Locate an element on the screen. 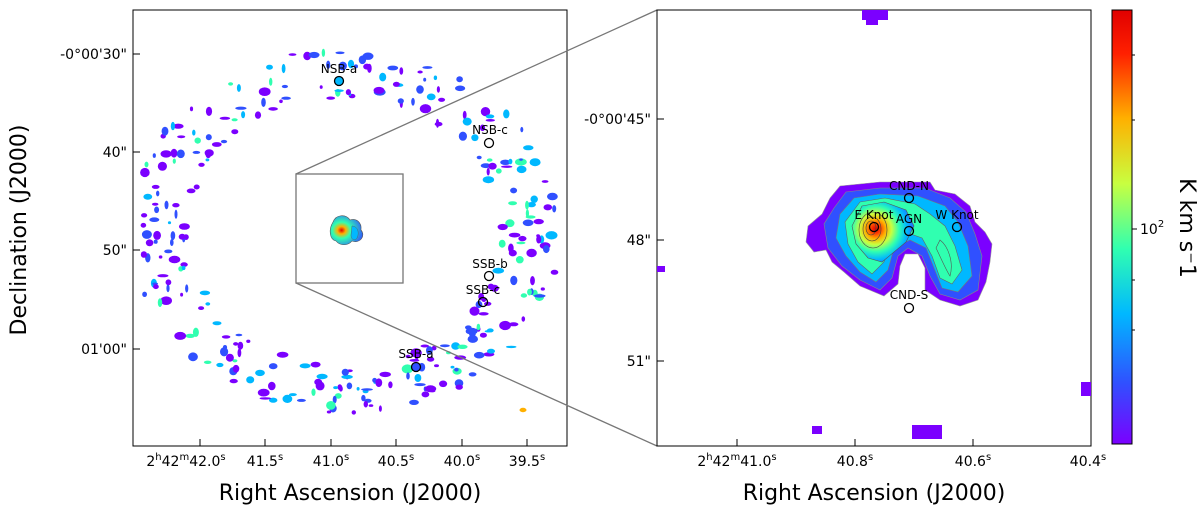  central-emission is located at coordinates (346, 230).